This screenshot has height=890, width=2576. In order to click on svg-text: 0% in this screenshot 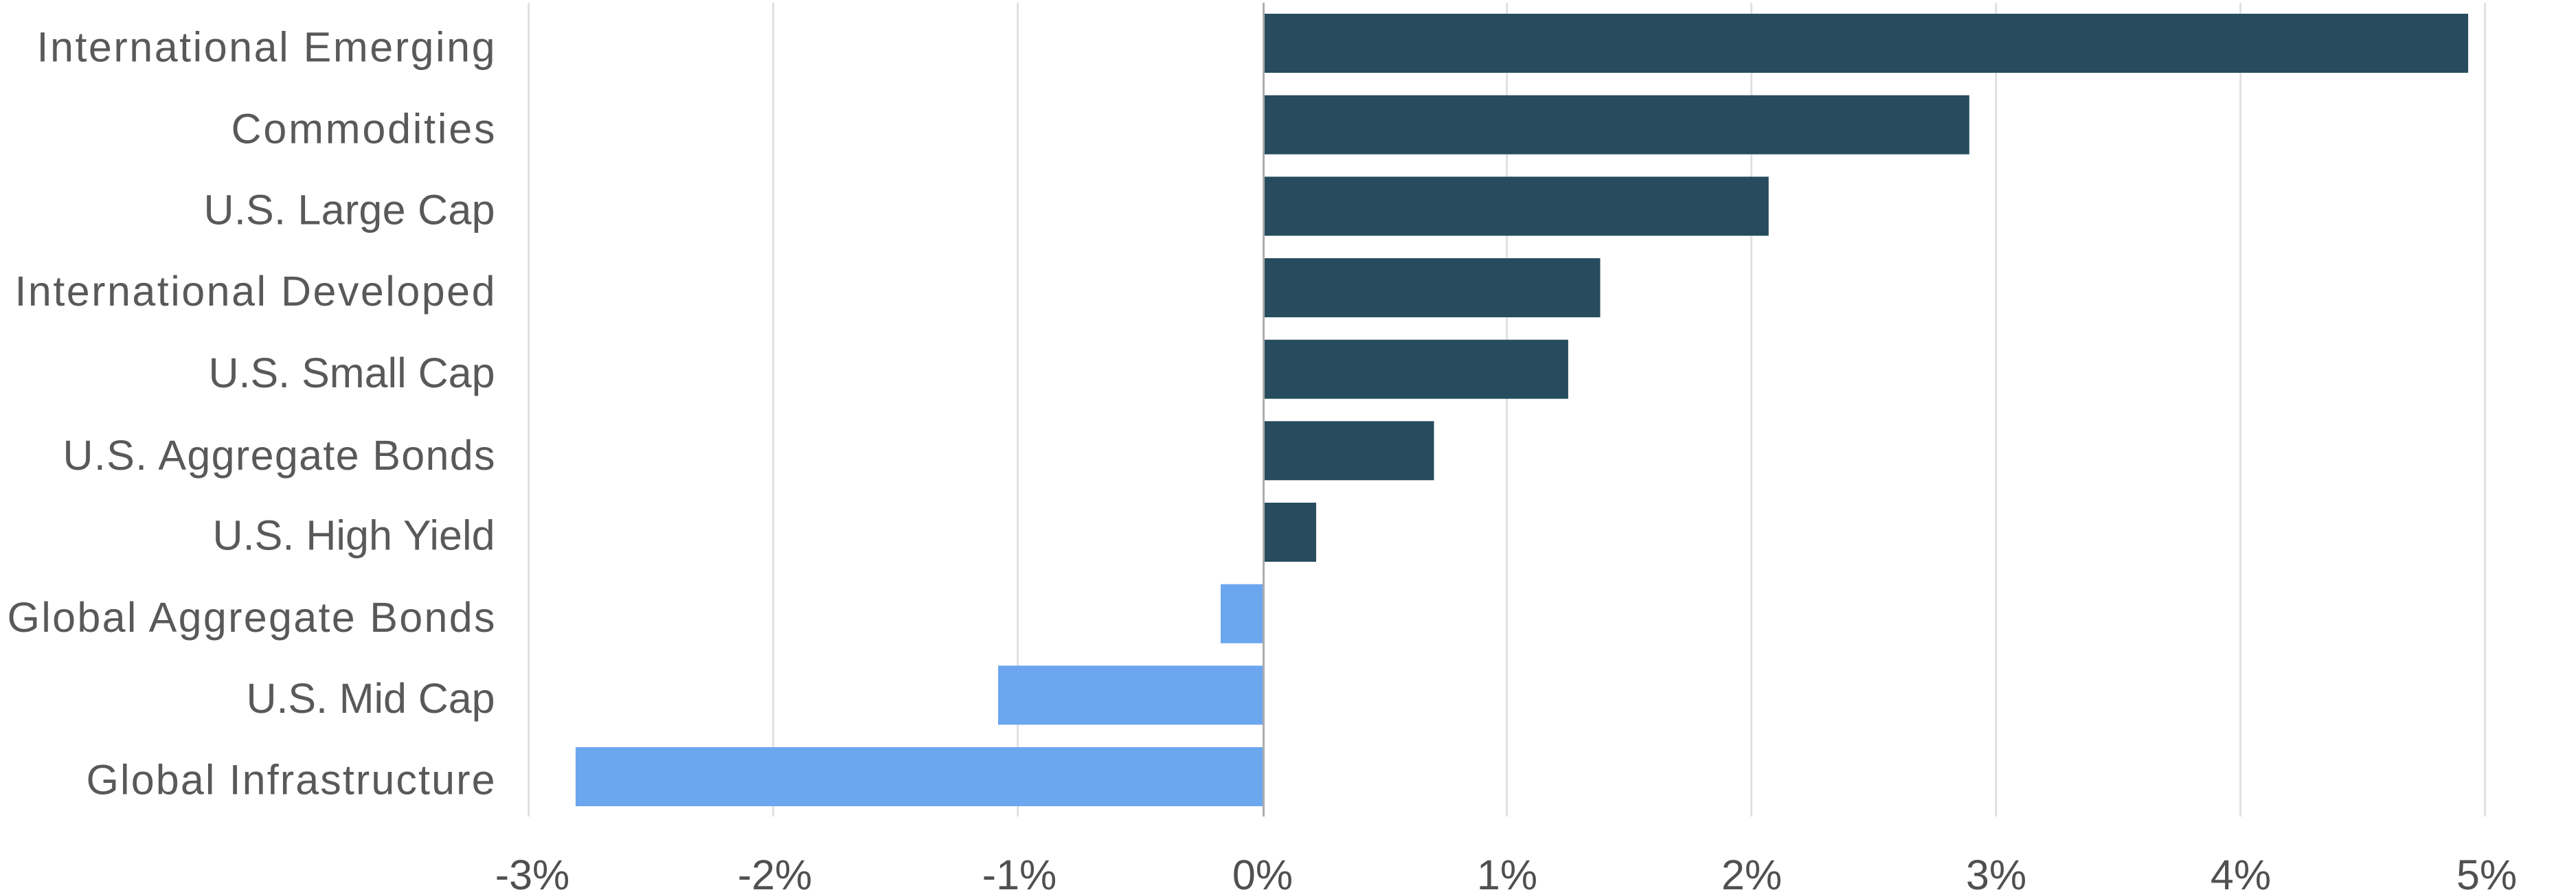, I will do `click(1262, 871)`.